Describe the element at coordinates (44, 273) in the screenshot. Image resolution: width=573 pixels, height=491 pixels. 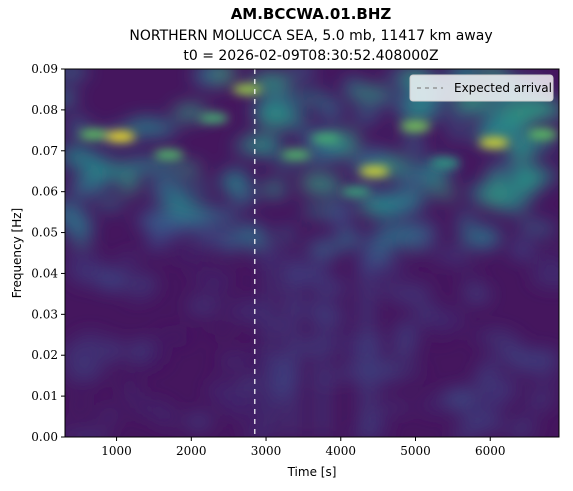
I see `y-tick-label: 0.04` at that location.